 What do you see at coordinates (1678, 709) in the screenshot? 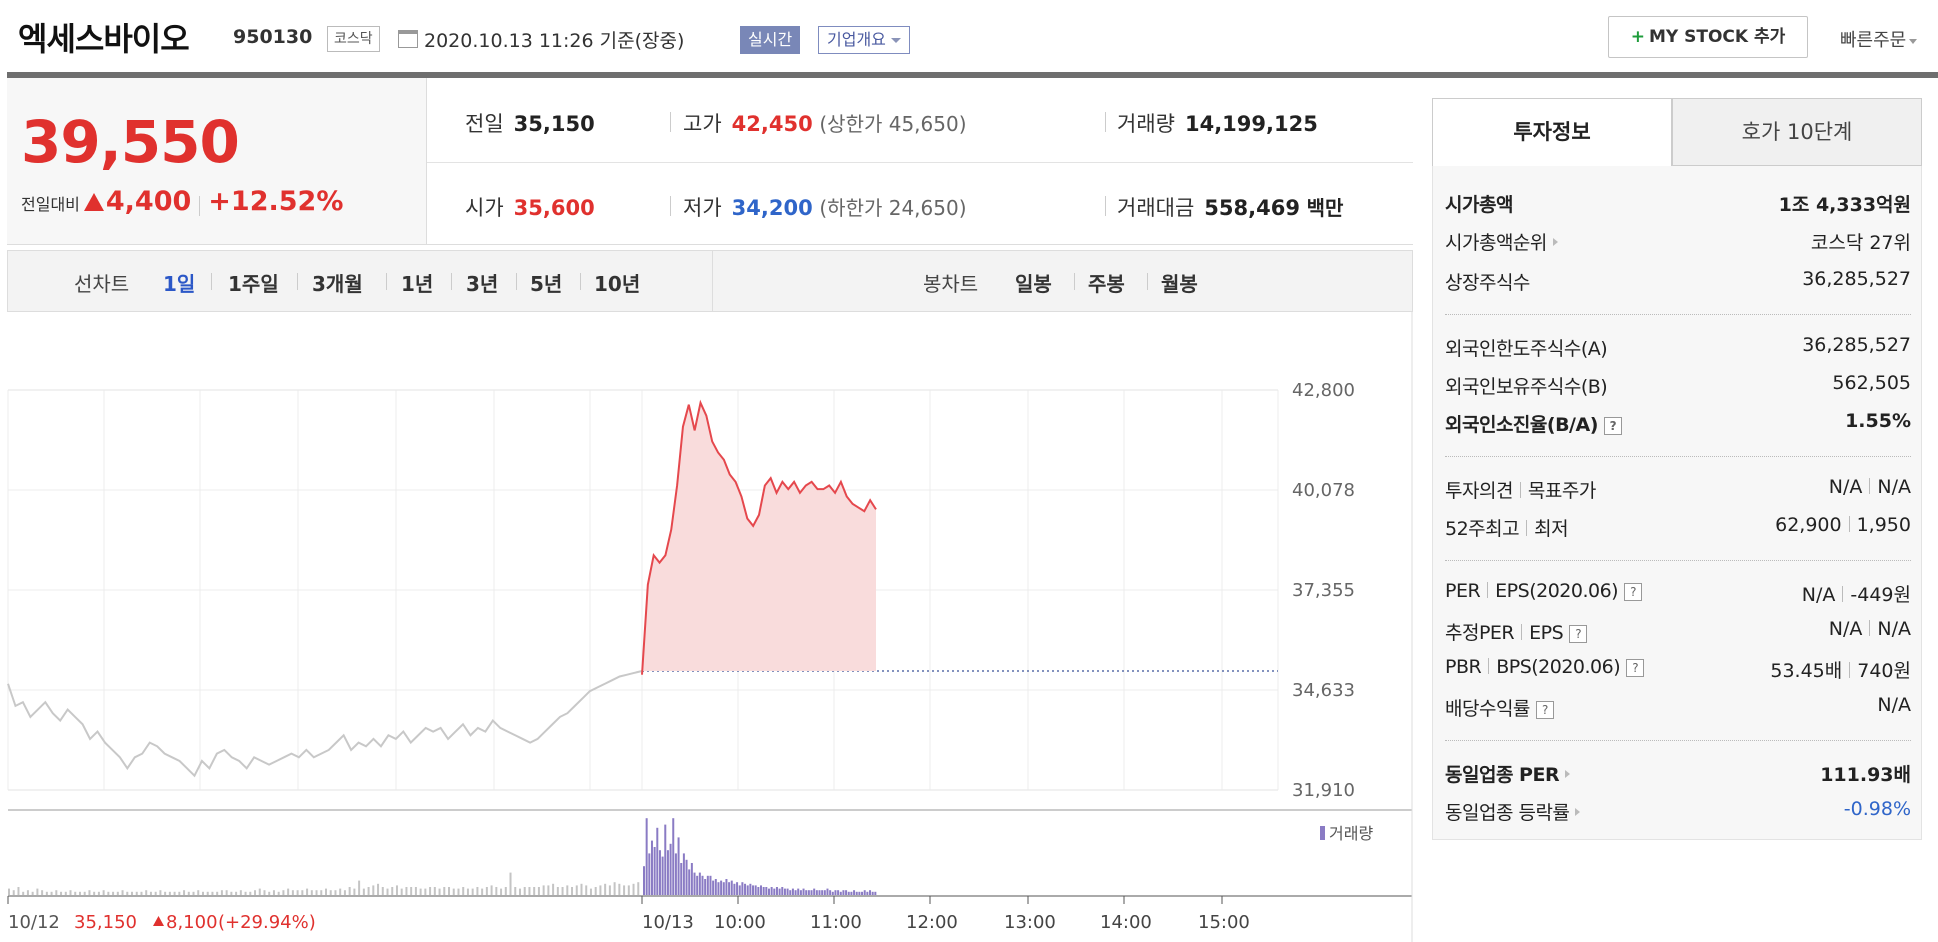
I see `dividend-row: 배당수익률? N/A` at bounding box center [1678, 709].